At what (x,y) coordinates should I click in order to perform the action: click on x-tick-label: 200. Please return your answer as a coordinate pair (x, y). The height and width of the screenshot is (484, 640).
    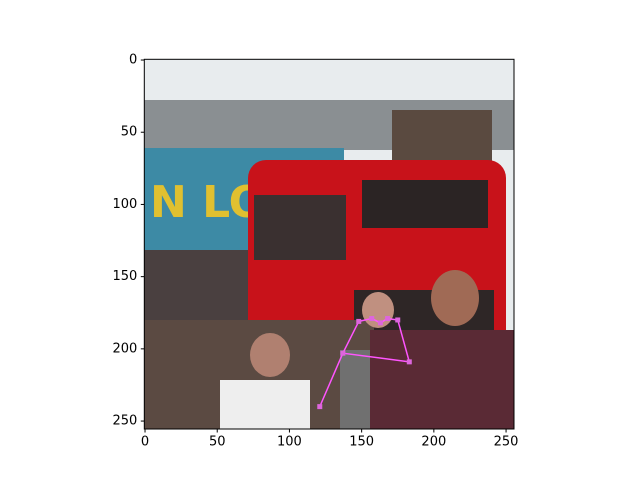
    Looking at the image, I should click on (433, 442).